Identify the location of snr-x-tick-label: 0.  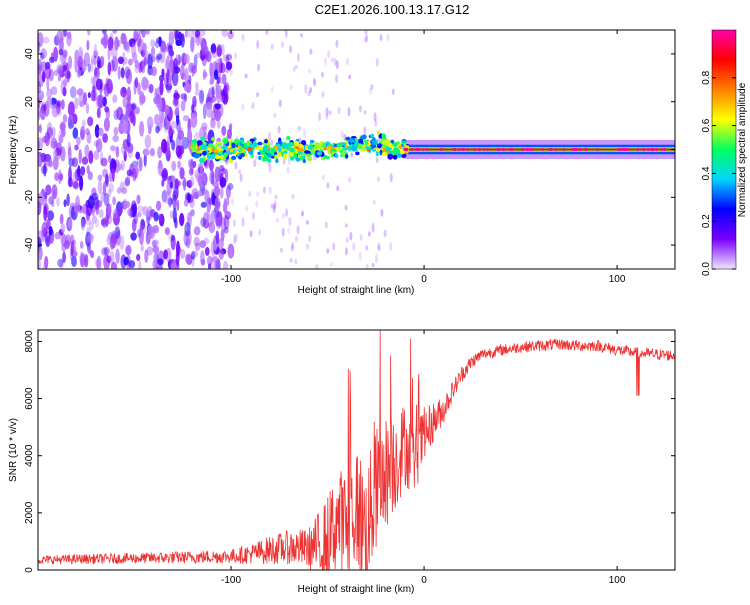
(424, 580).